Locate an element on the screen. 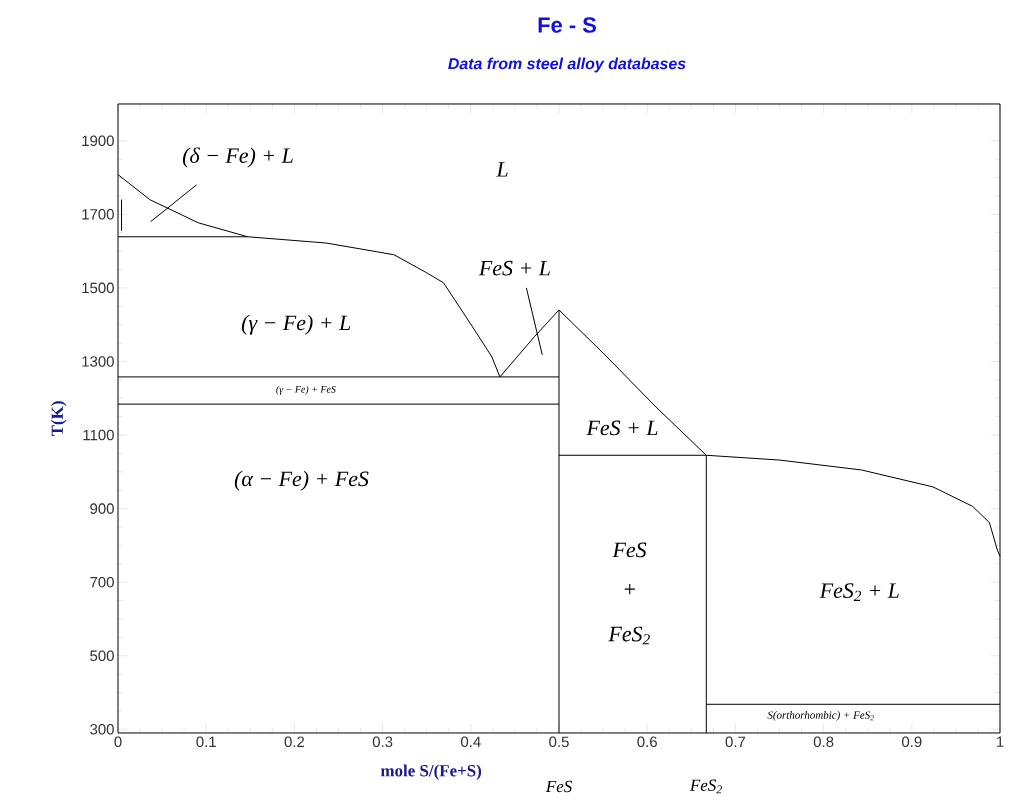 This screenshot has width=1017, height=805. x-tick-label: 0.5 is located at coordinates (559, 742).